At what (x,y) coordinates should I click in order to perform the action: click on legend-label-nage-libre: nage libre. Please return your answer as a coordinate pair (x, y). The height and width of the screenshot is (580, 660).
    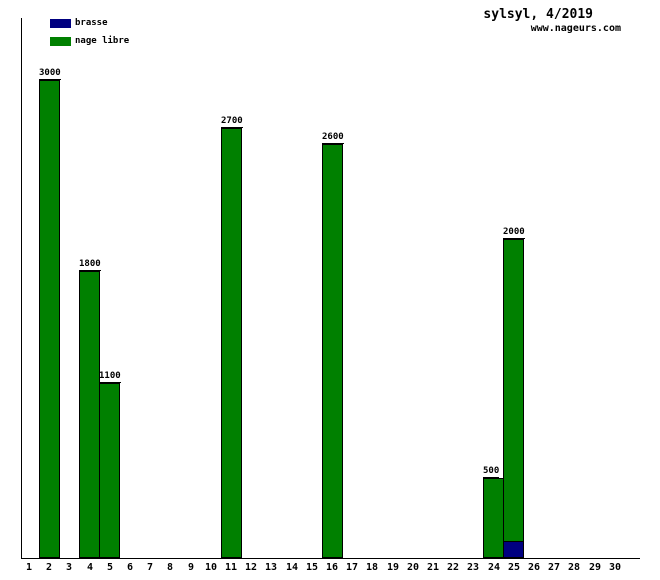
    Looking at the image, I should click on (102, 41).